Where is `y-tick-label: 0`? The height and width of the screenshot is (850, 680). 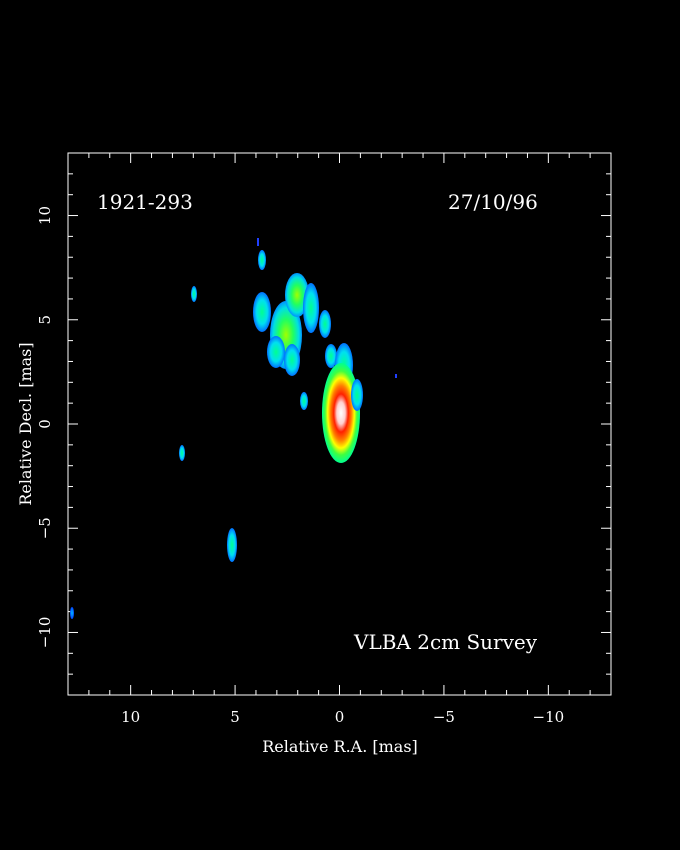
y-tick-label: 0 is located at coordinates (45, 424).